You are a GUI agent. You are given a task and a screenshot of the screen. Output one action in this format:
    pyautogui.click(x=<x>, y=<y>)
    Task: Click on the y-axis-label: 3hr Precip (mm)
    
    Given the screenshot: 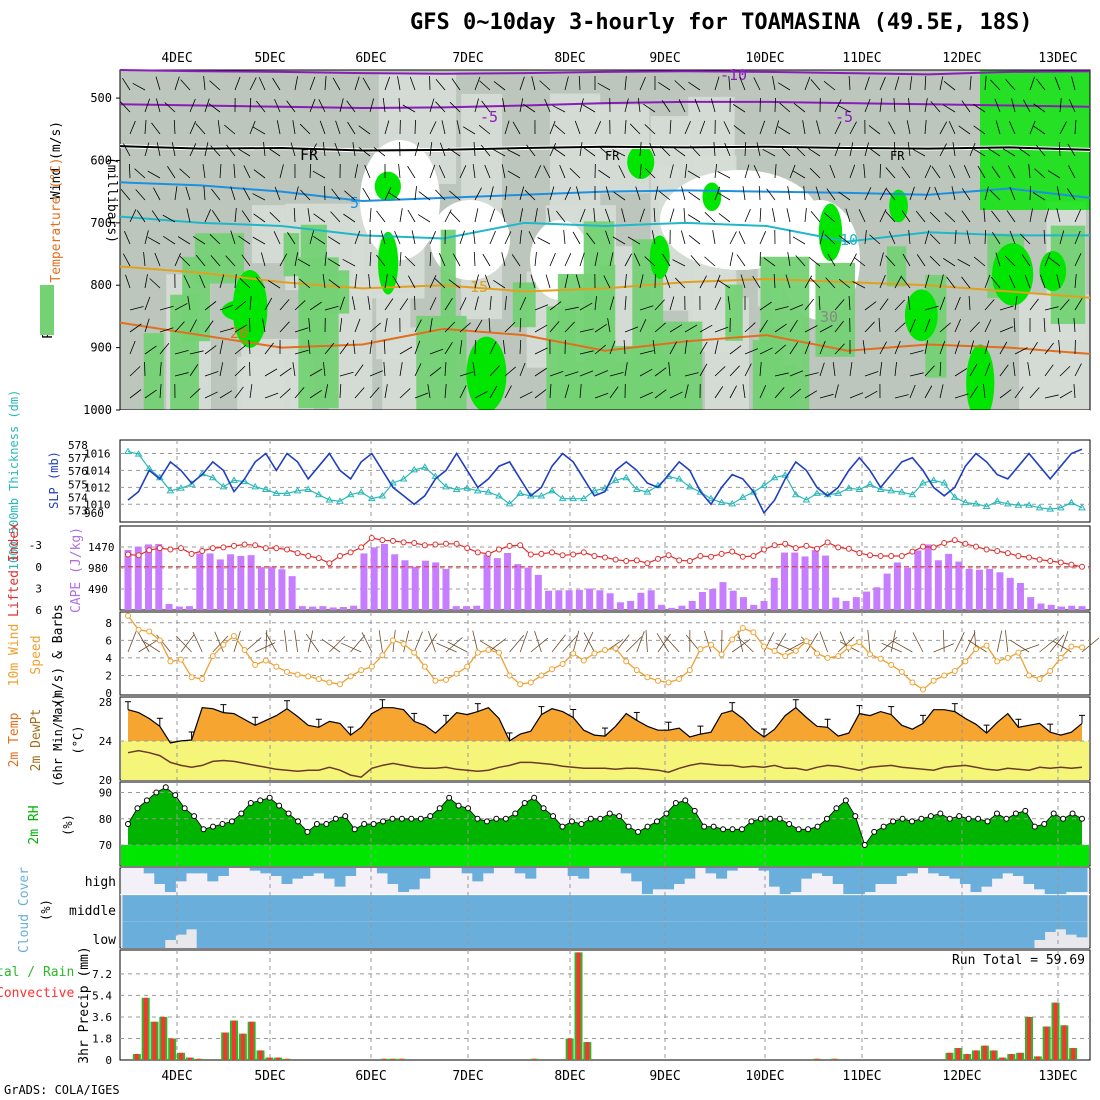 What is the action you would take?
    pyautogui.click(x=84, y=1004)
    